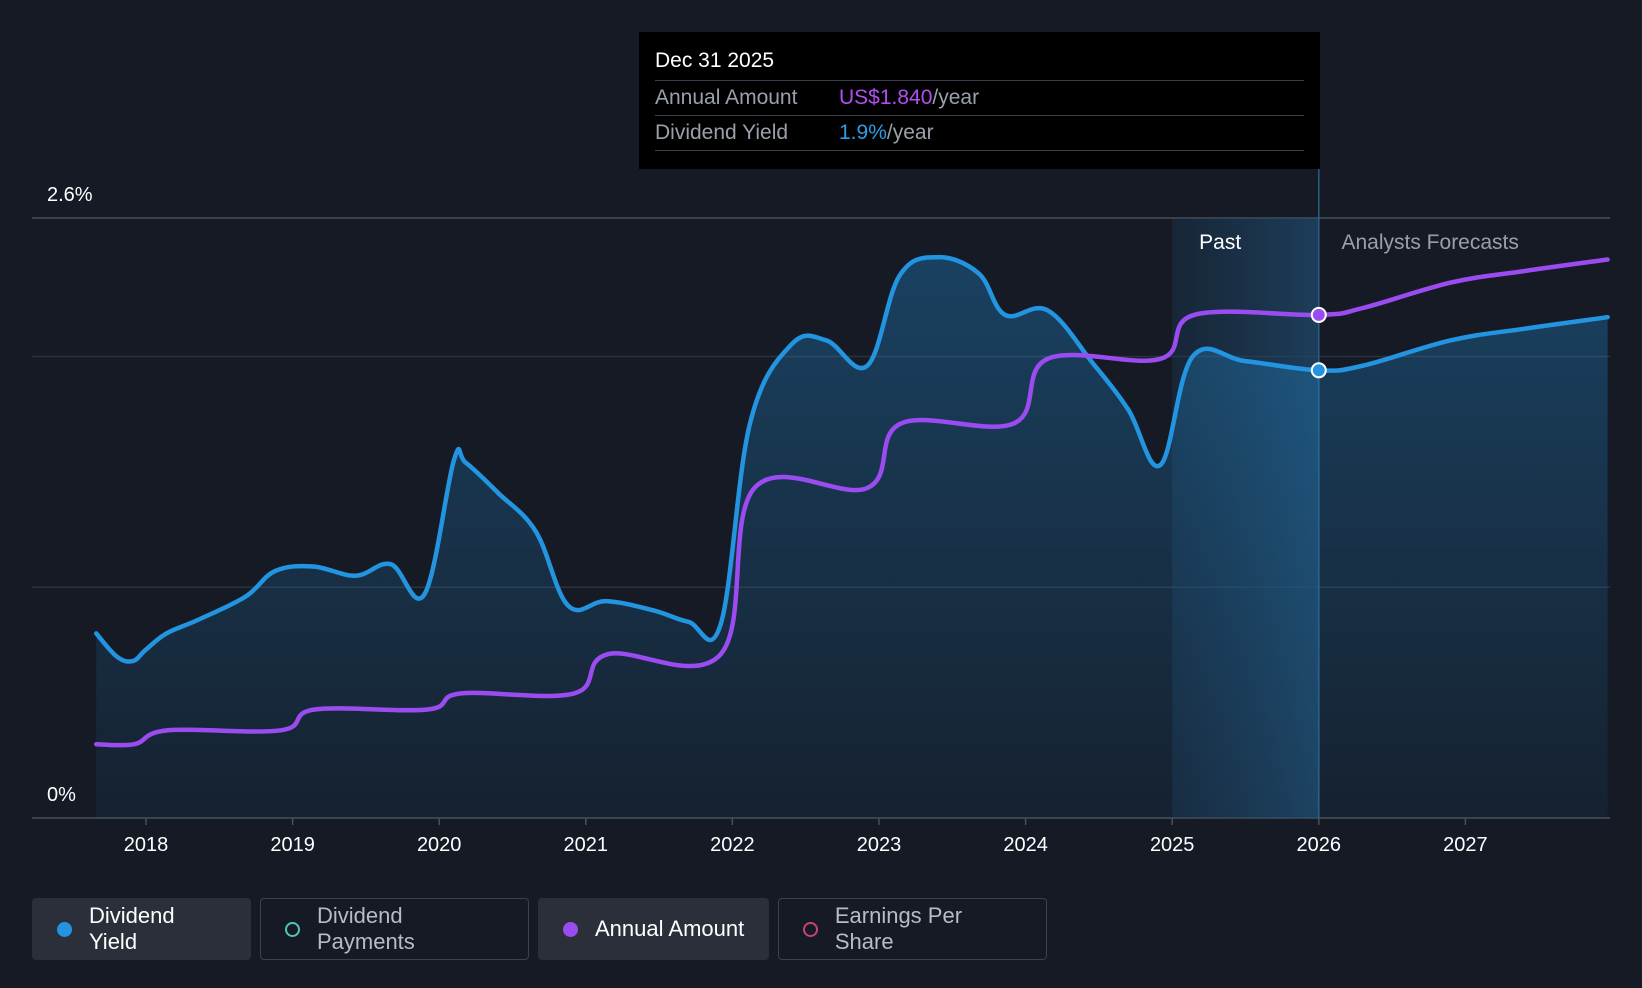 The height and width of the screenshot is (988, 1642). I want to click on y-tick-label-top: 2.6%, so click(70, 195).